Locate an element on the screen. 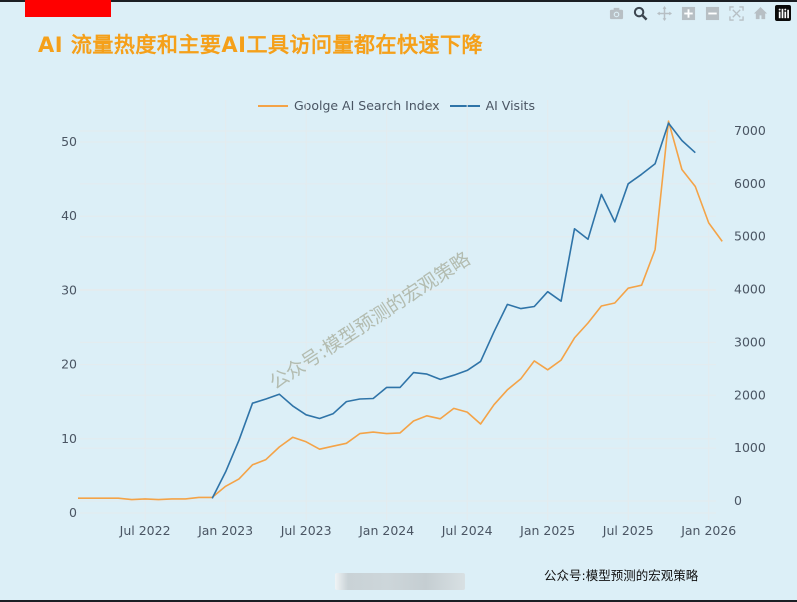 This screenshot has width=797, height=602. top-border is located at coordinates (398, 1).